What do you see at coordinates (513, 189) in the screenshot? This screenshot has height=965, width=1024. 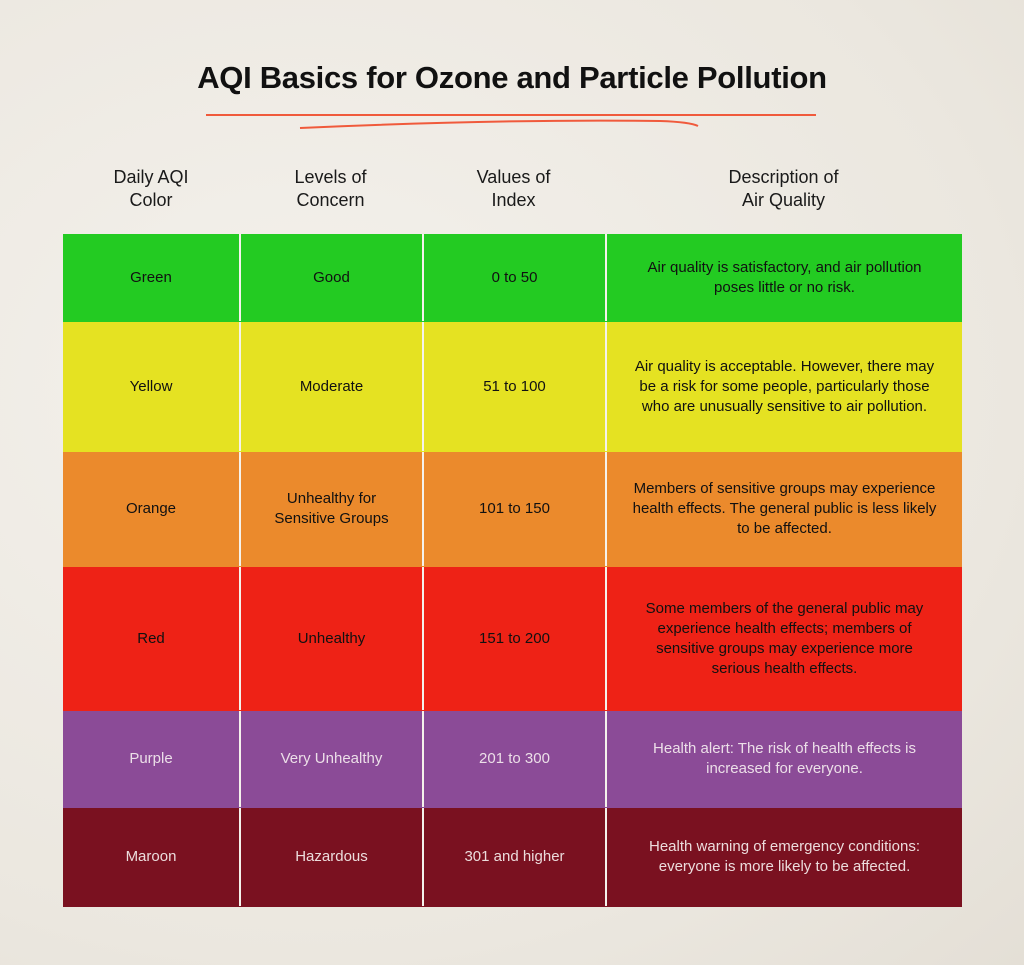 I see `column-header: Values of Index` at bounding box center [513, 189].